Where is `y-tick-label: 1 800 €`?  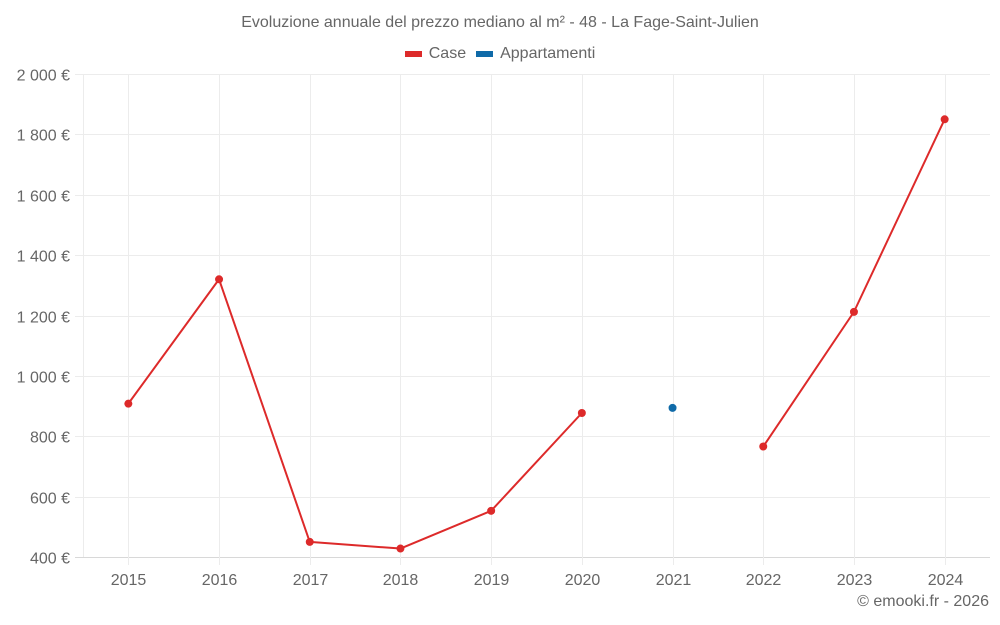 y-tick-label: 1 800 € is located at coordinates (43, 136).